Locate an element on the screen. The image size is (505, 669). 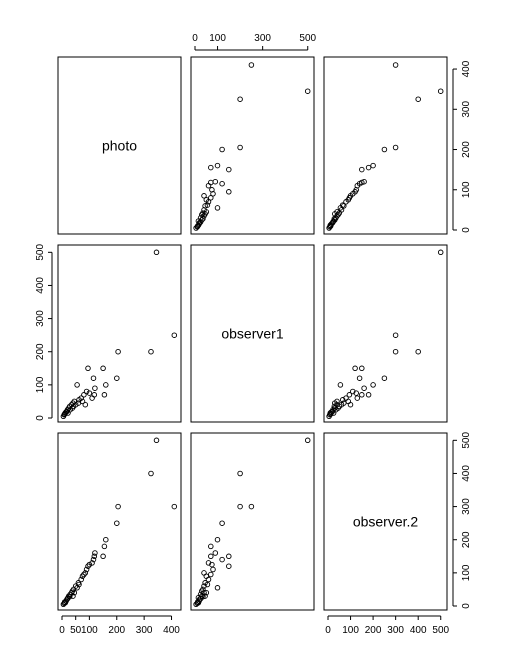
tick-label-bottom-1-3: 300 is located at coordinates (395, 630).